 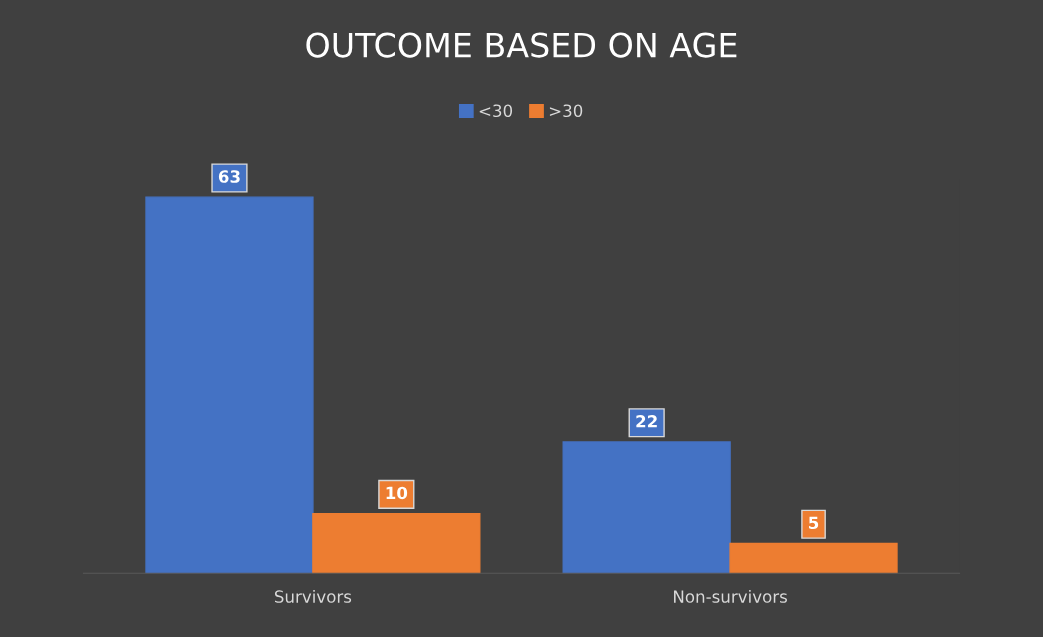 I want to click on legend-label: <30, so click(x=496, y=111).